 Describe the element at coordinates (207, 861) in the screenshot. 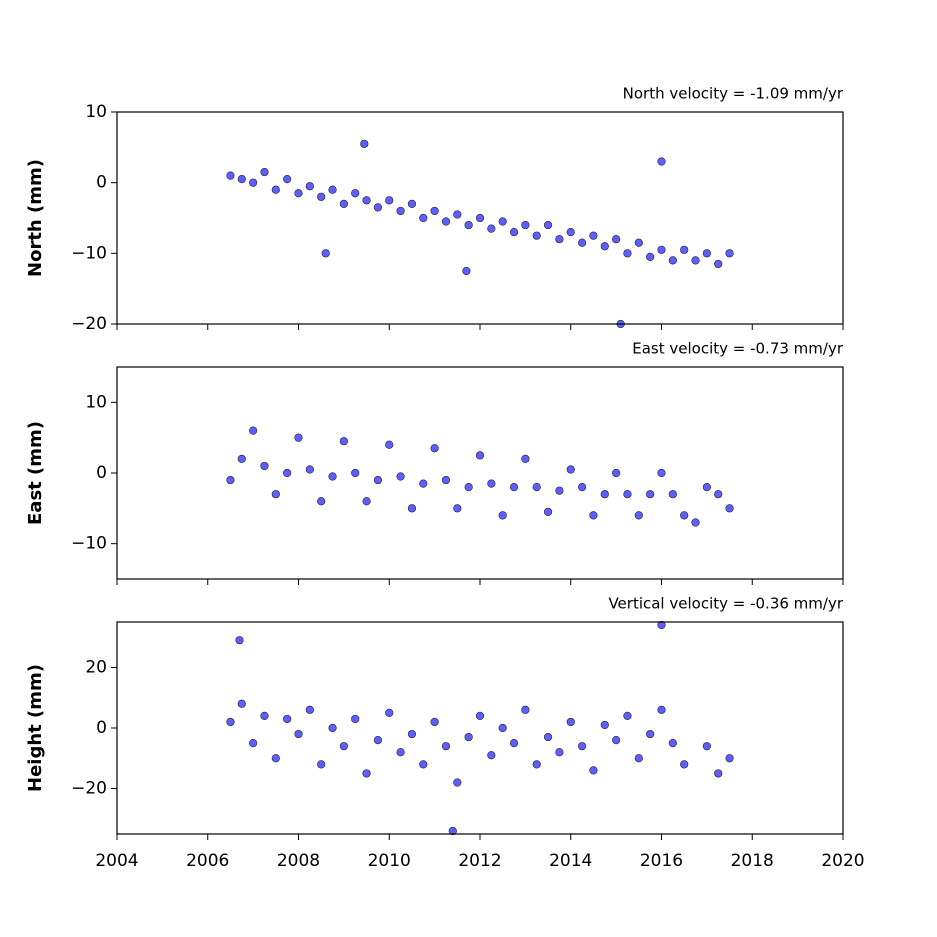

I see `x-tick-label: 2006` at that location.